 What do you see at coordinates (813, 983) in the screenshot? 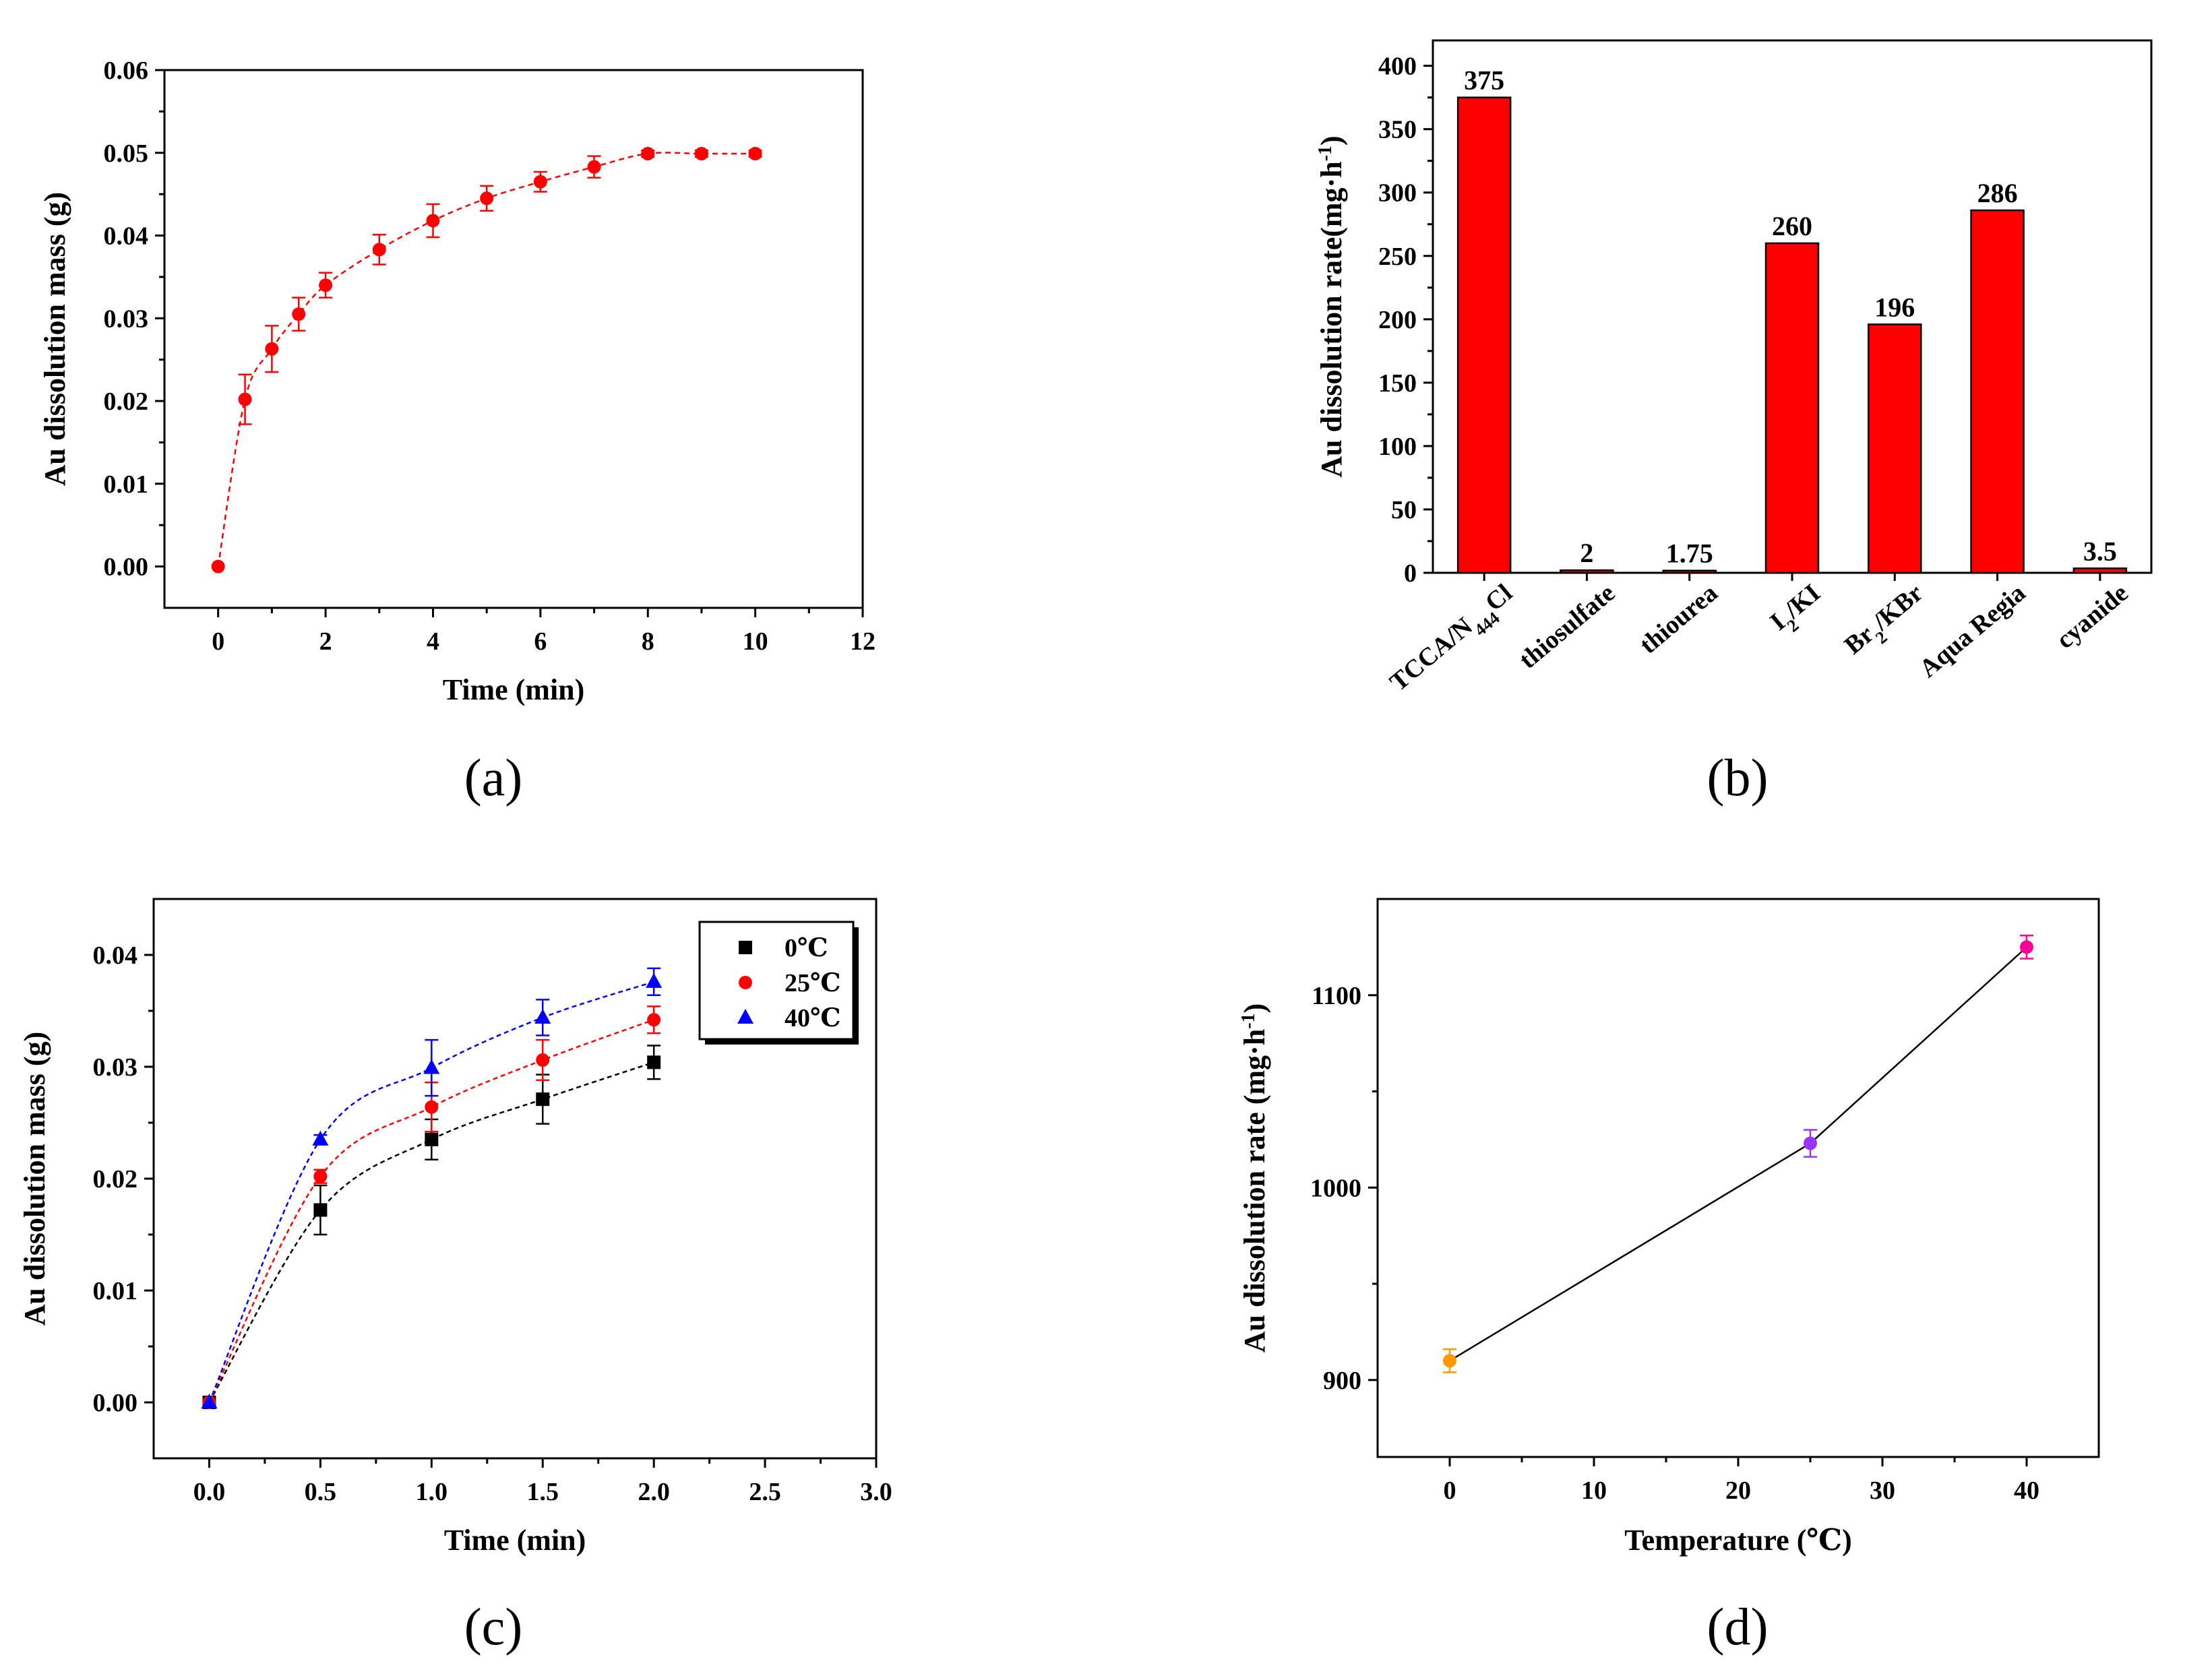
I see `legend-label: 25℃` at bounding box center [813, 983].